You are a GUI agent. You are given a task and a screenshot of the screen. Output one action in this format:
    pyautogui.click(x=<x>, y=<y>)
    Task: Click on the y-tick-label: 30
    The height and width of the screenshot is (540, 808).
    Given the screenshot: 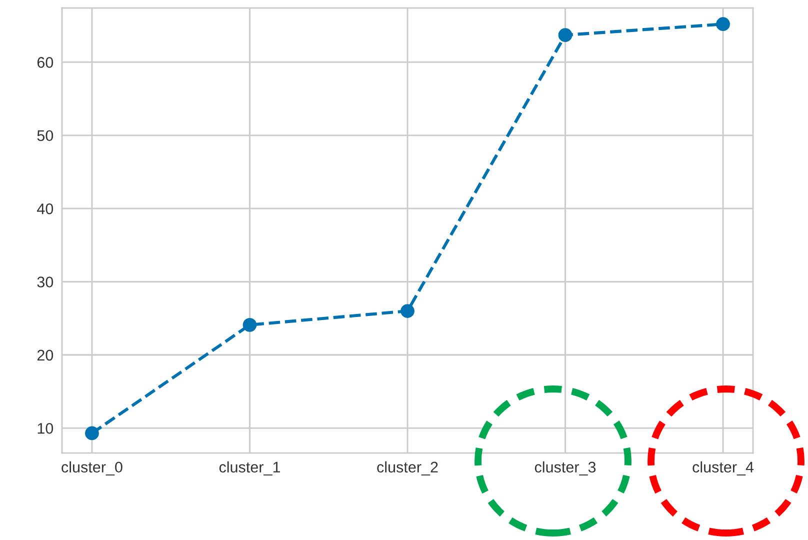 What is the action you would take?
    pyautogui.click(x=45, y=282)
    